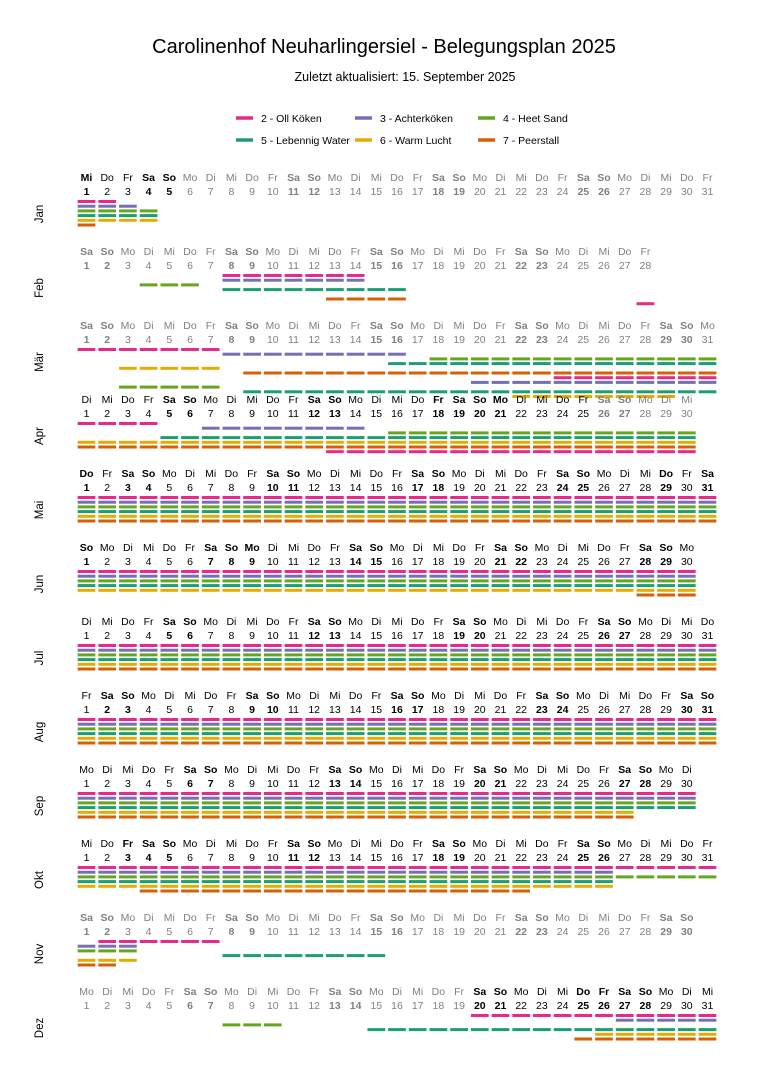 The height and width of the screenshot is (1086, 768). Describe the element at coordinates (335, 636) in the screenshot. I see `day-number-label: 13` at that location.